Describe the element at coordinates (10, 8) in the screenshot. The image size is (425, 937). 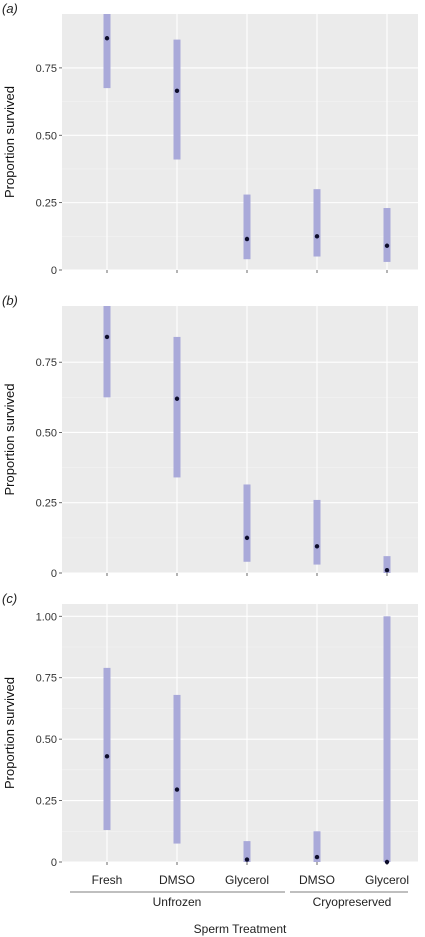
I see `panel-label: (a)` at that location.